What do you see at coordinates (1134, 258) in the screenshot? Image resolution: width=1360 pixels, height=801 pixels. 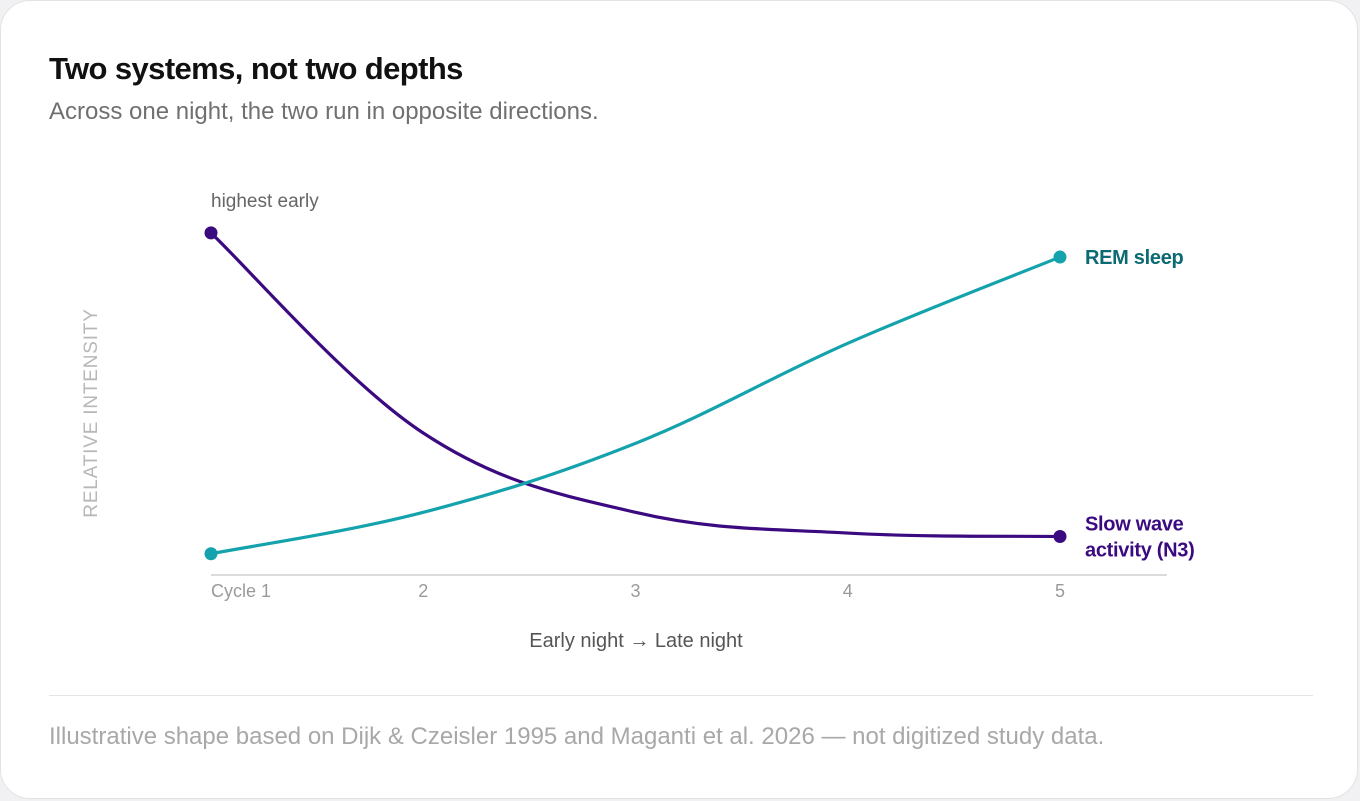 I see `rem-series-label: REM sleep` at bounding box center [1134, 258].